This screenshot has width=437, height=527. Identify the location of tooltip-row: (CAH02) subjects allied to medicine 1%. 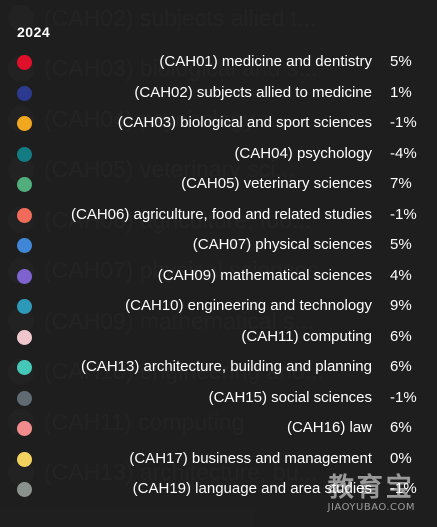
(218, 93).